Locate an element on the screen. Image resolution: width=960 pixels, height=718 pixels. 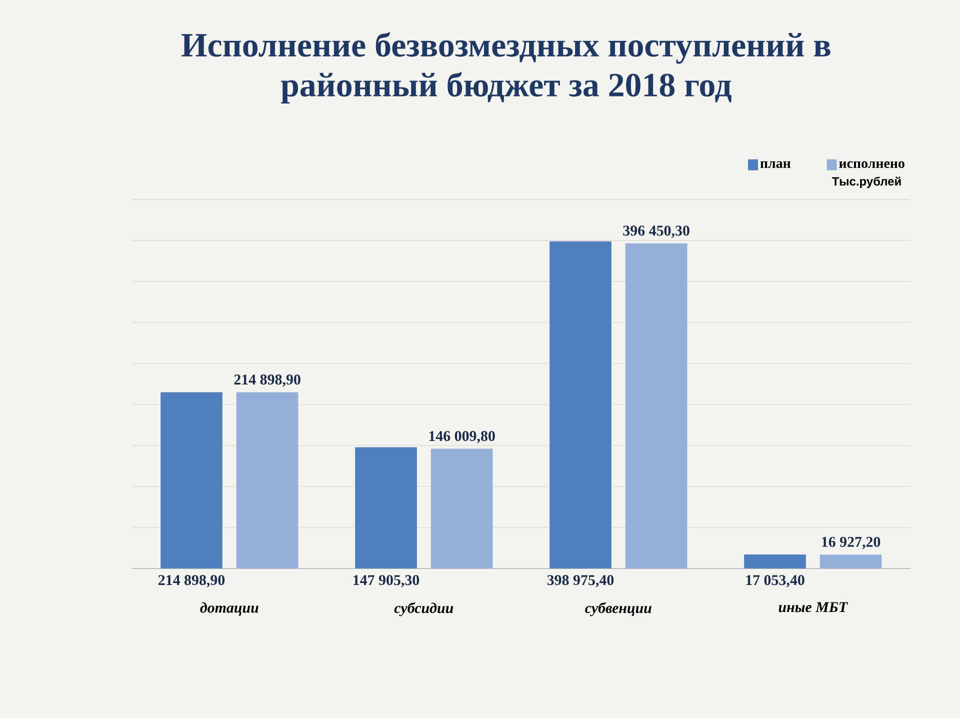
x-tick-label: субвенции is located at coordinates (618, 609).